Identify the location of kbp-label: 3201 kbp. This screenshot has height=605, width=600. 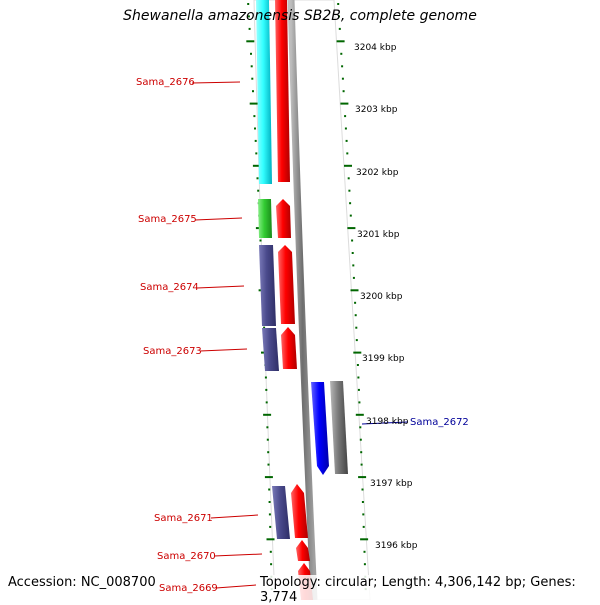
(378, 235).